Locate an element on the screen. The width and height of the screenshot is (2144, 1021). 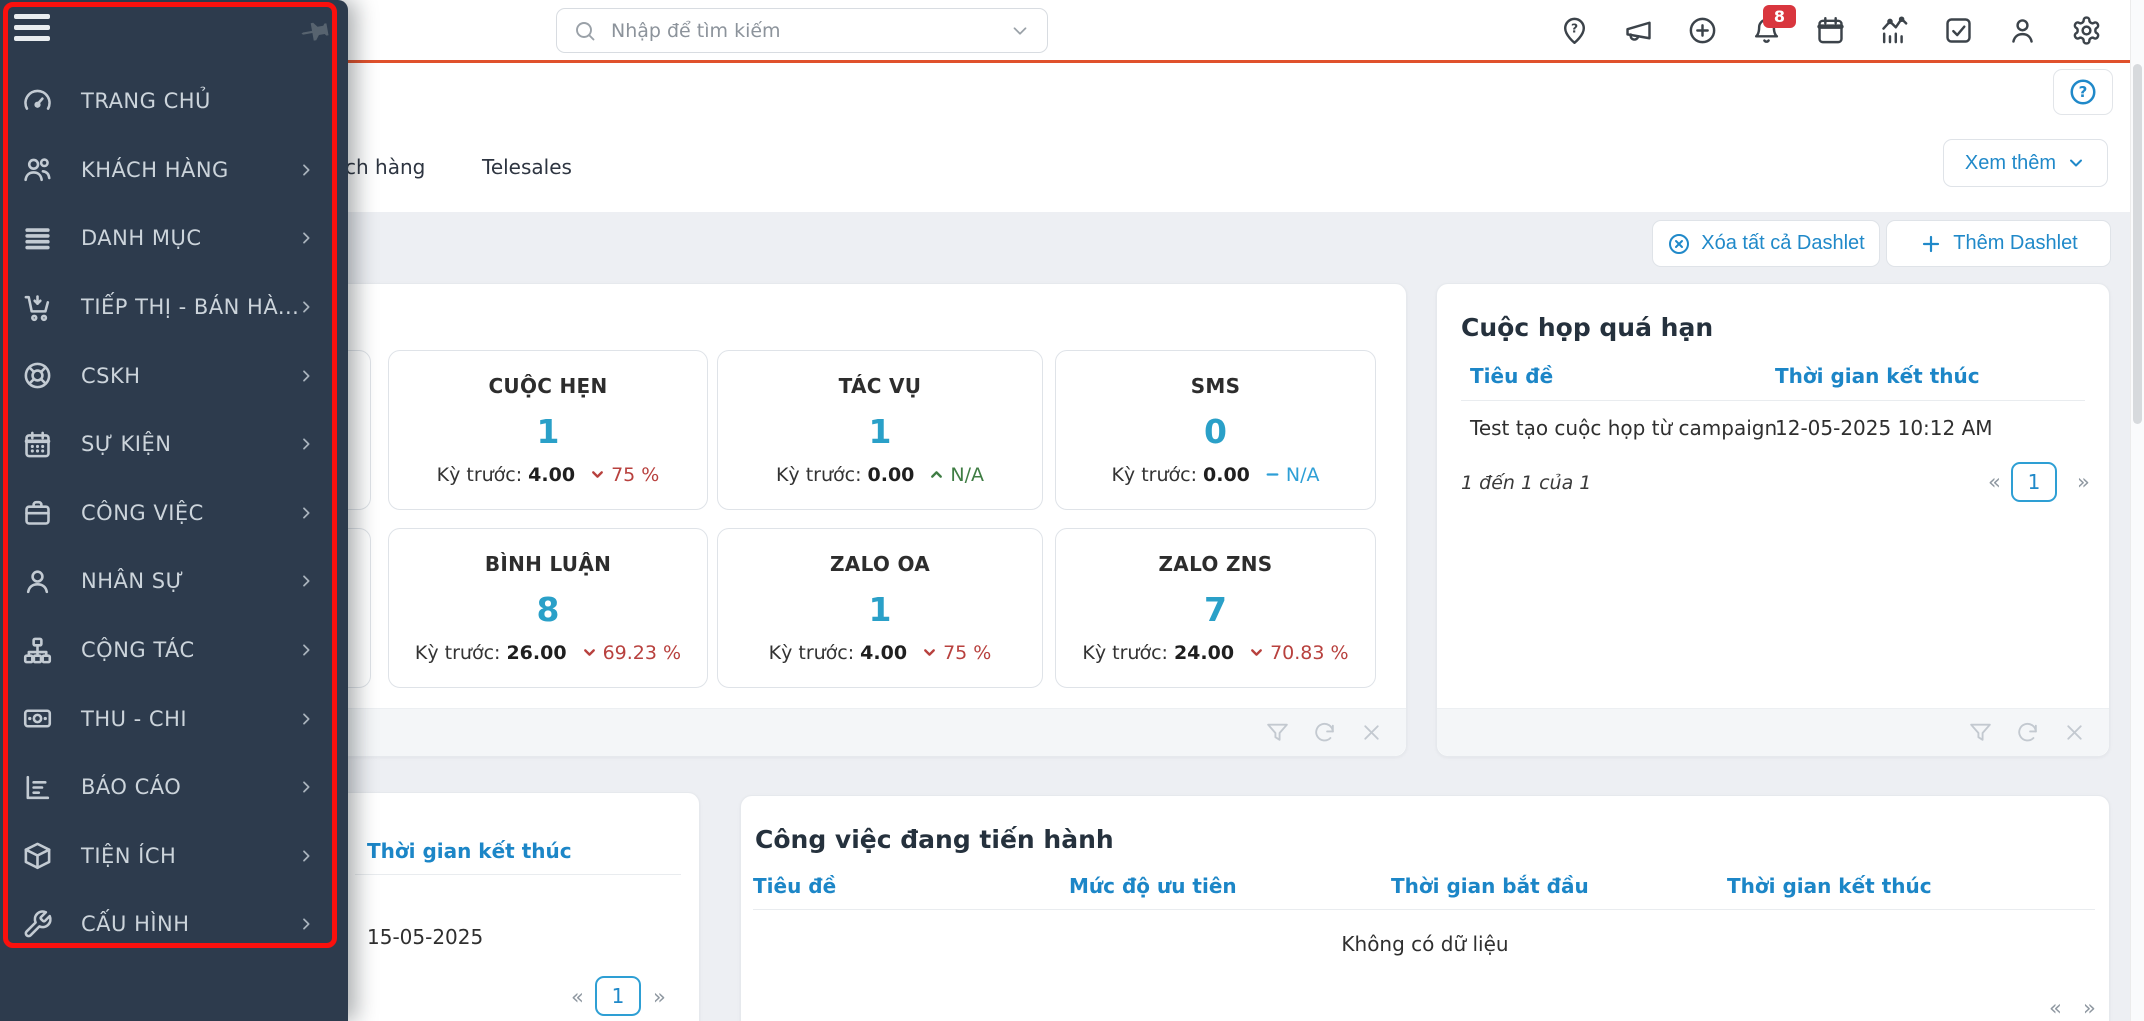
map-pin-question-icon: ? is located at coordinates (1574, 30).